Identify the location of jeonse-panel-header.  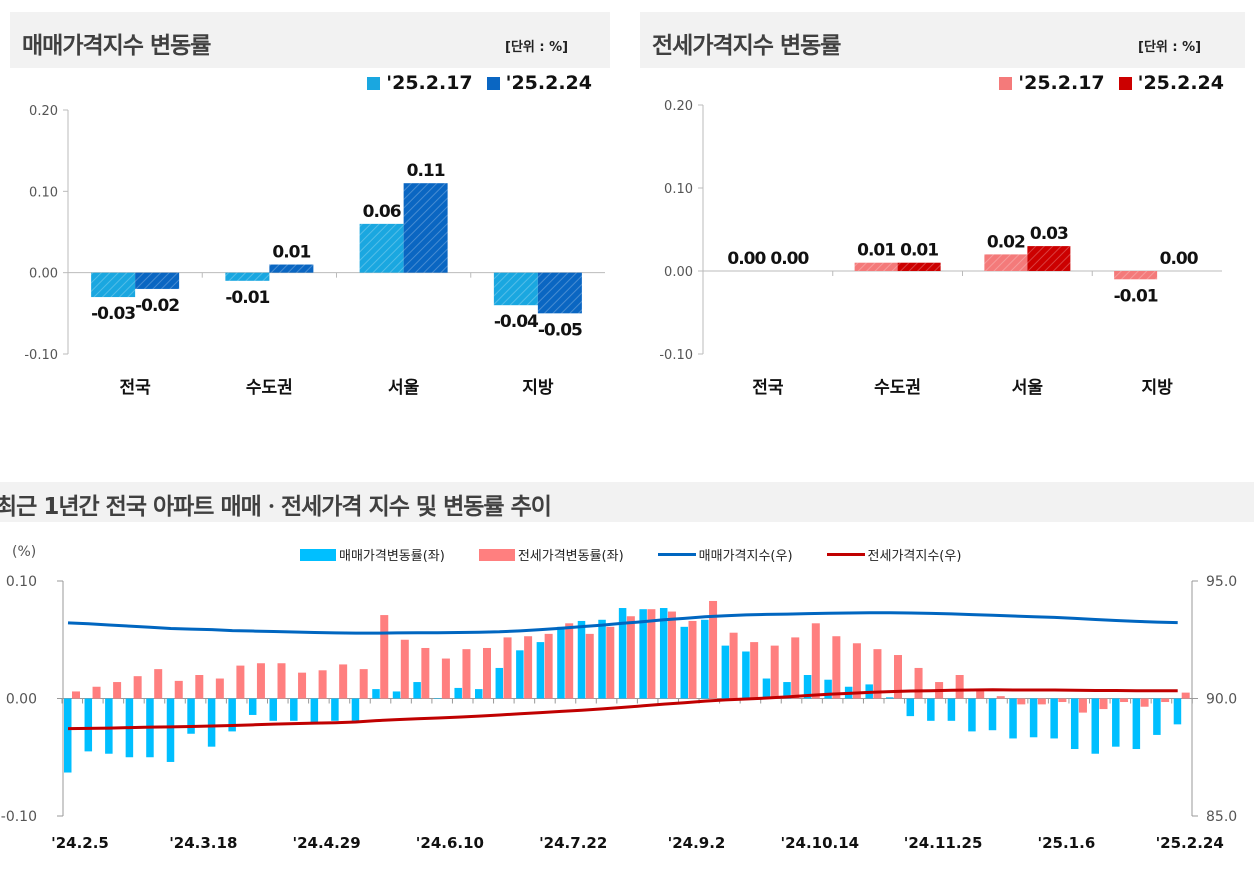
(942, 40).